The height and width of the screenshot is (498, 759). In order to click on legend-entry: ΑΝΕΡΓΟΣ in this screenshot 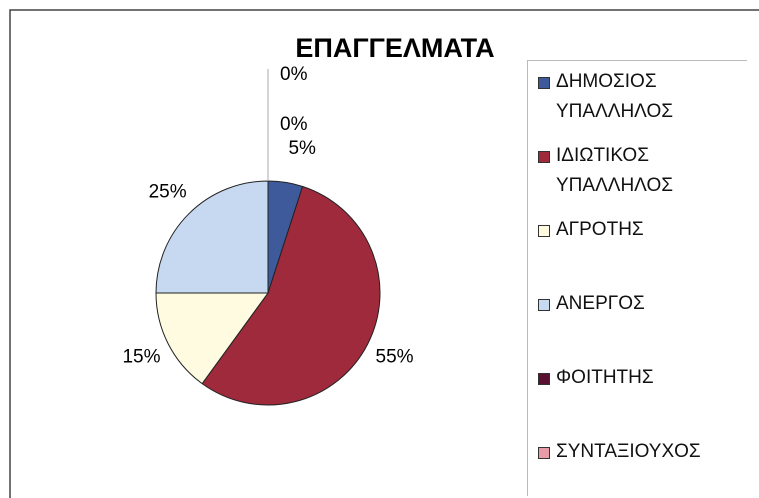, I will do `click(640, 304)`.